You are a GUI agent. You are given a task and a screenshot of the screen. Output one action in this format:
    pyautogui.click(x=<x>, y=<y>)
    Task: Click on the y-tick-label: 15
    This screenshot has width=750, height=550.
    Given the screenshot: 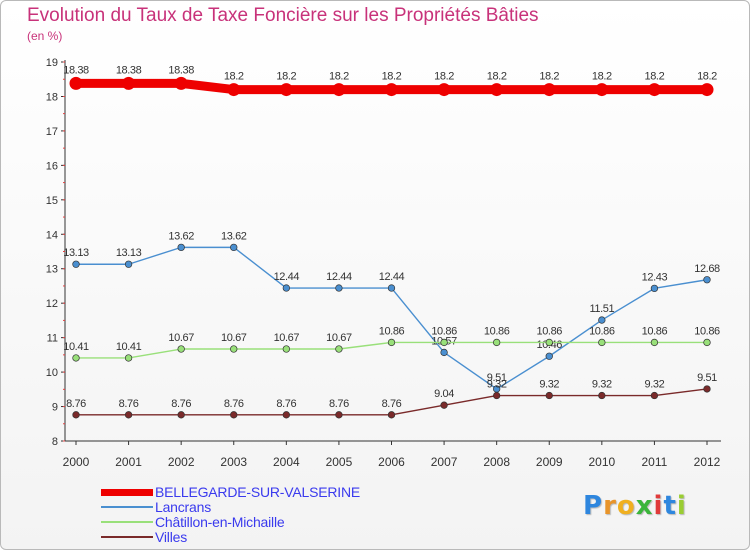 What is the action you would take?
    pyautogui.click(x=52, y=201)
    